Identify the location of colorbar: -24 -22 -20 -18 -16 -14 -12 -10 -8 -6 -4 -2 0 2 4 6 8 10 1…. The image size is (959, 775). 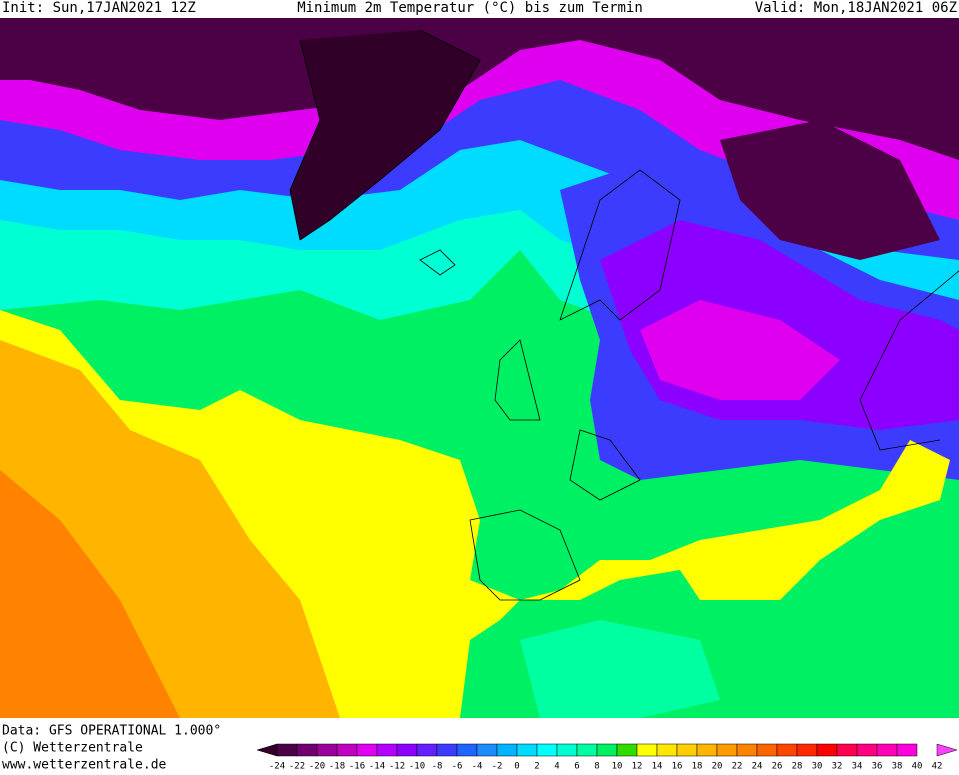
(607, 757).